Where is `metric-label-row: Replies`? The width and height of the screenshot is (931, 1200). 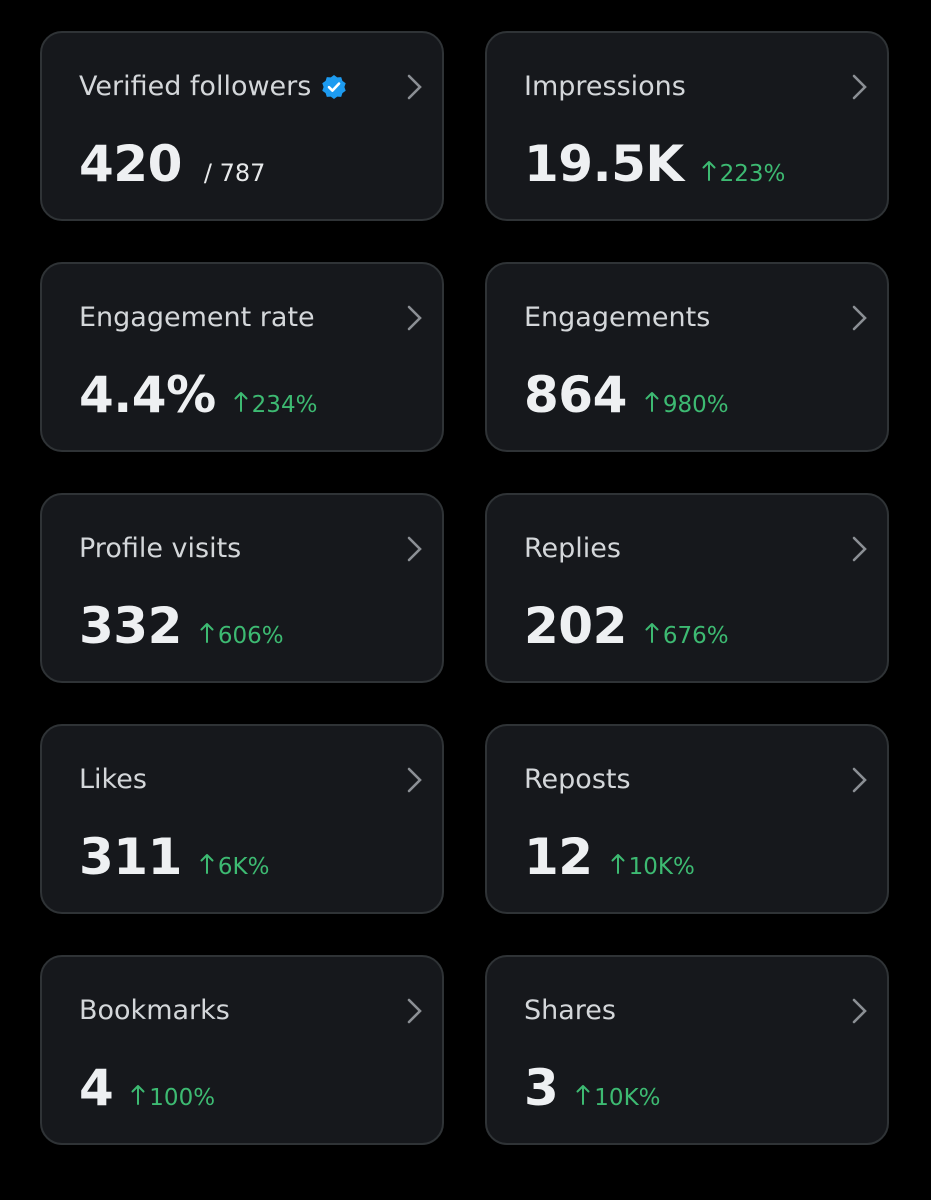
metric-label-row: Replies is located at coordinates (572, 548).